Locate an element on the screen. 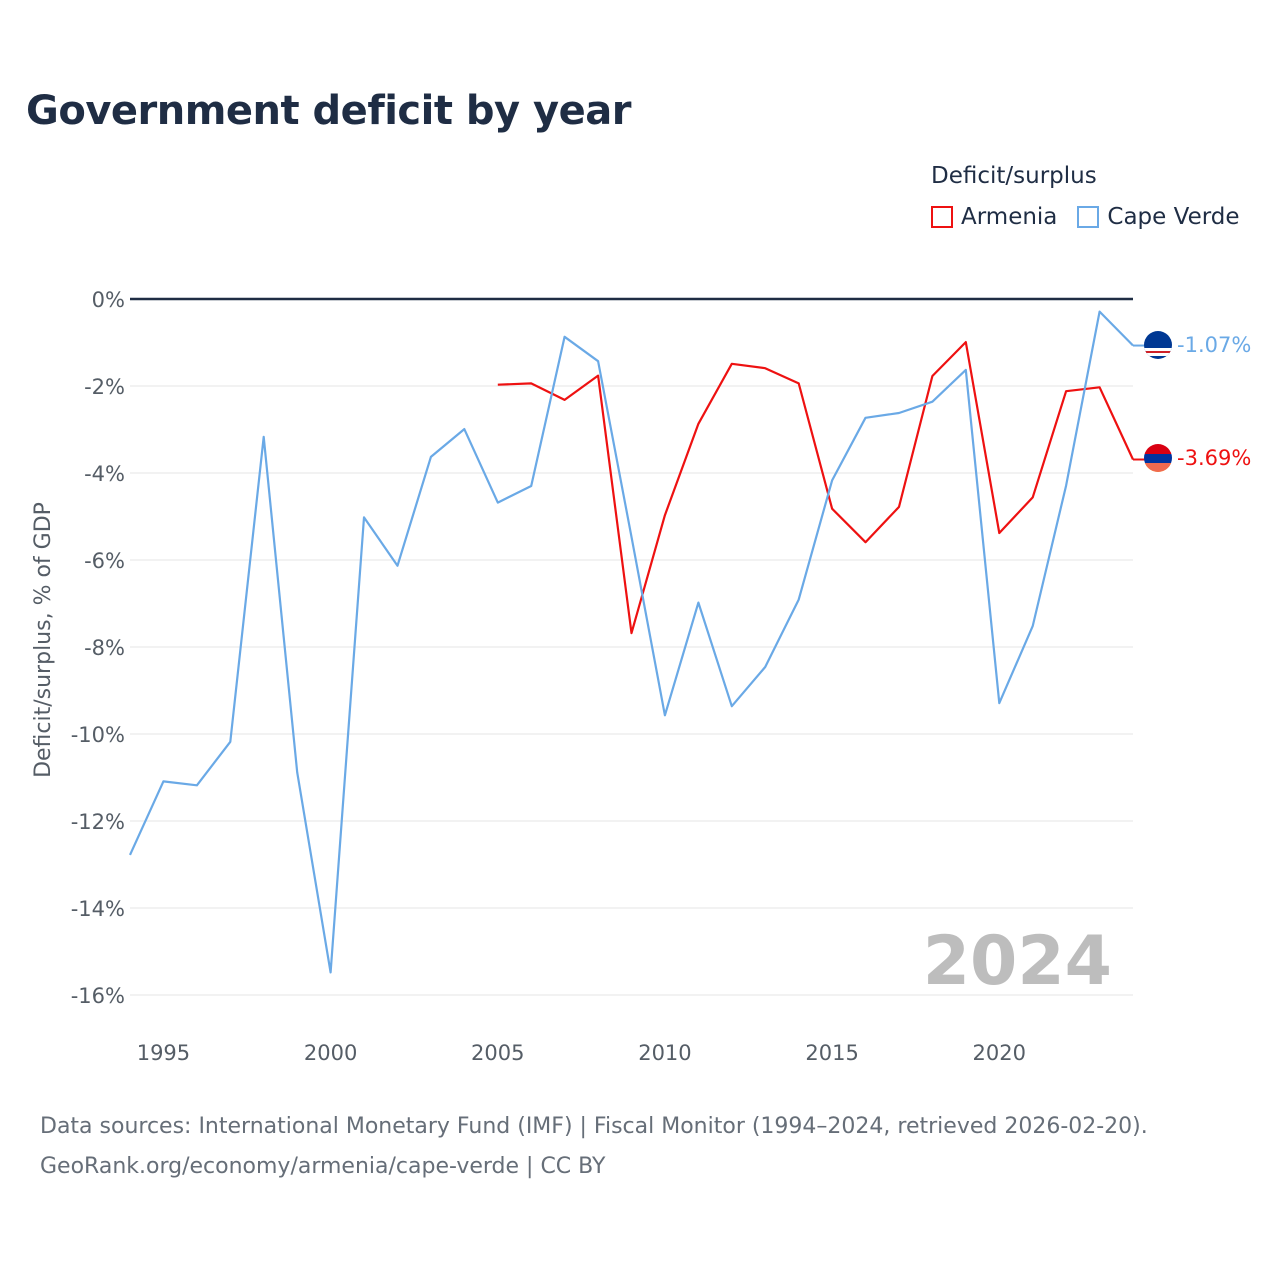 The height and width of the screenshot is (1280, 1280). x-tick-label: 2010 is located at coordinates (664, 1053).